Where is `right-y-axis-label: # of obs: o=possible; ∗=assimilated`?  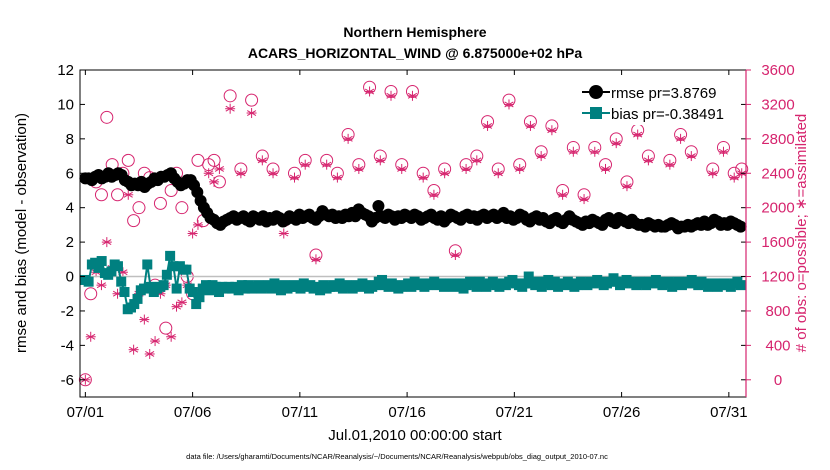 right-y-axis-label: # of obs: o=possible; ∗=assimilated is located at coordinates (801, 233).